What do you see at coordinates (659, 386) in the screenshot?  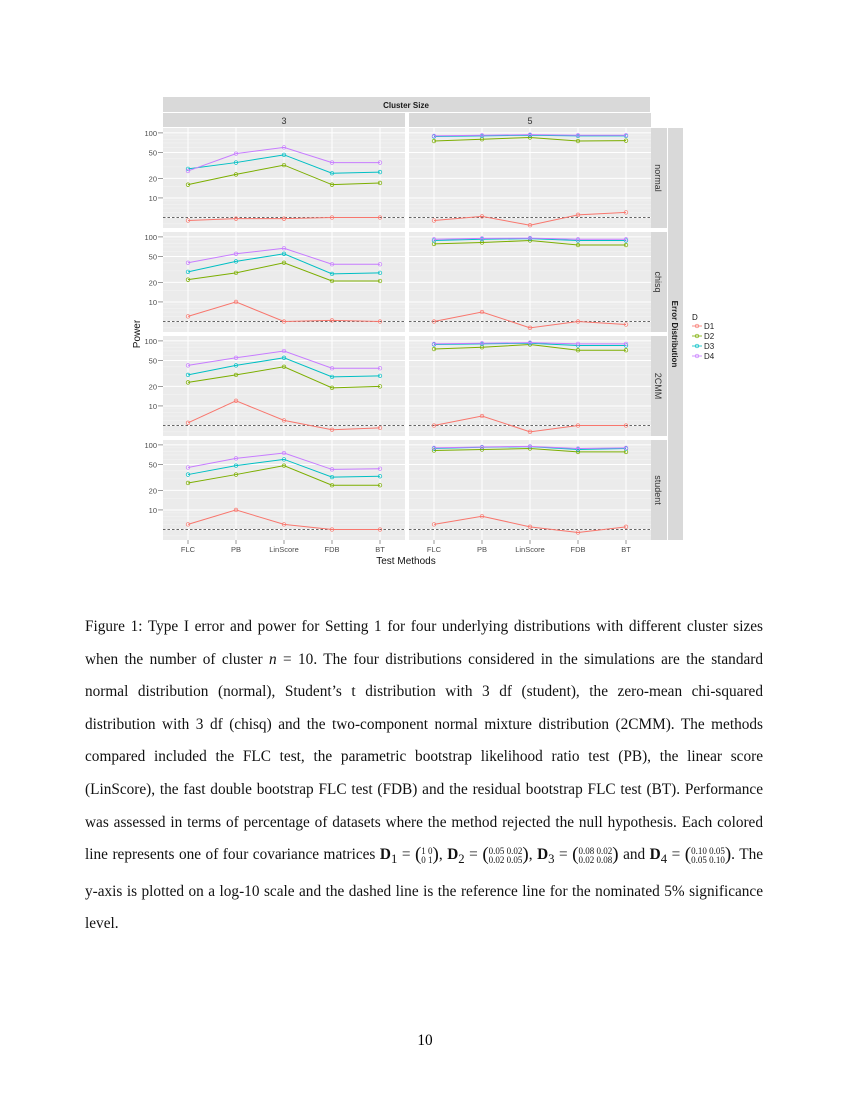 I see `row-strip` at bounding box center [659, 386].